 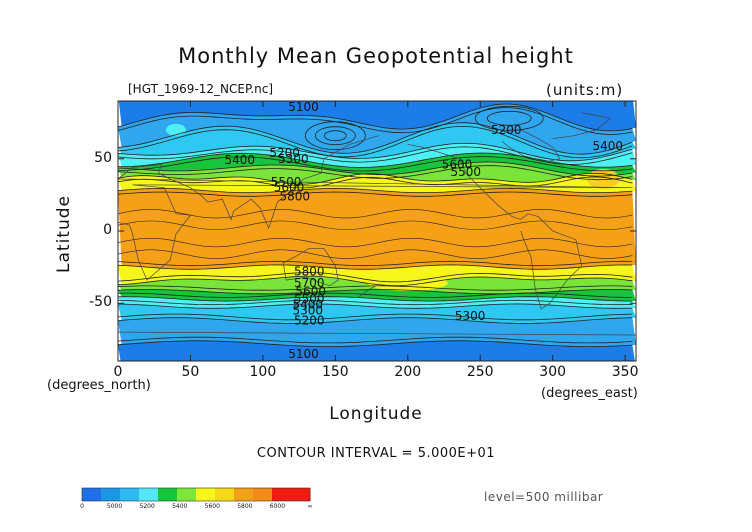 What do you see at coordinates (376, 414) in the screenshot?
I see `x-axis-label: Longitude` at bounding box center [376, 414].